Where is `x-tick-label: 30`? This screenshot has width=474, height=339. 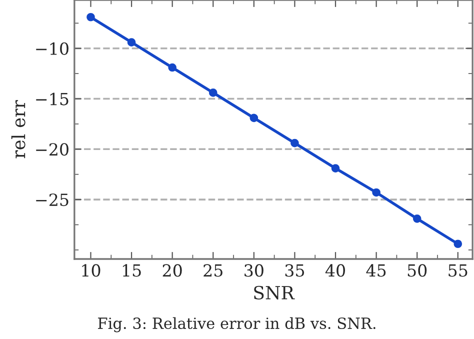
x-tick-label: 30 is located at coordinates (254, 270).